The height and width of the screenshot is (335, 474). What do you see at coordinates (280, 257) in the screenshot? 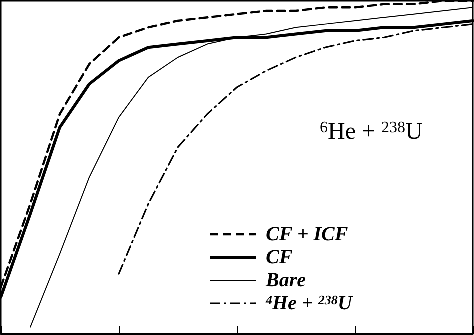
I see `legend-label: CF` at bounding box center [280, 257].